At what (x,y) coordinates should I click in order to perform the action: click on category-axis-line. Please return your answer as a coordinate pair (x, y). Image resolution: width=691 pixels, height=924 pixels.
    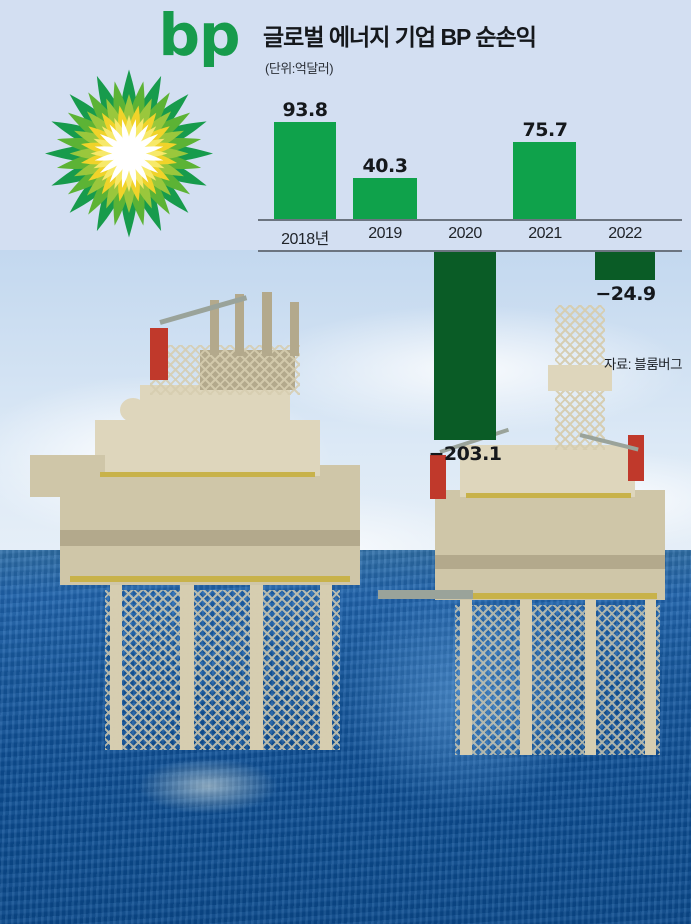
    Looking at the image, I should click on (470, 251).